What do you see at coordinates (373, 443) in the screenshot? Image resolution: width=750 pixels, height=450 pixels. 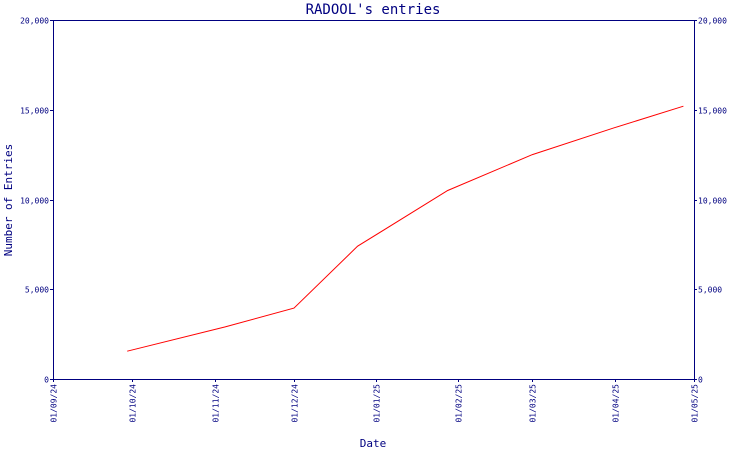 I see `x-axis-label: Date` at bounding box center [373, 443].